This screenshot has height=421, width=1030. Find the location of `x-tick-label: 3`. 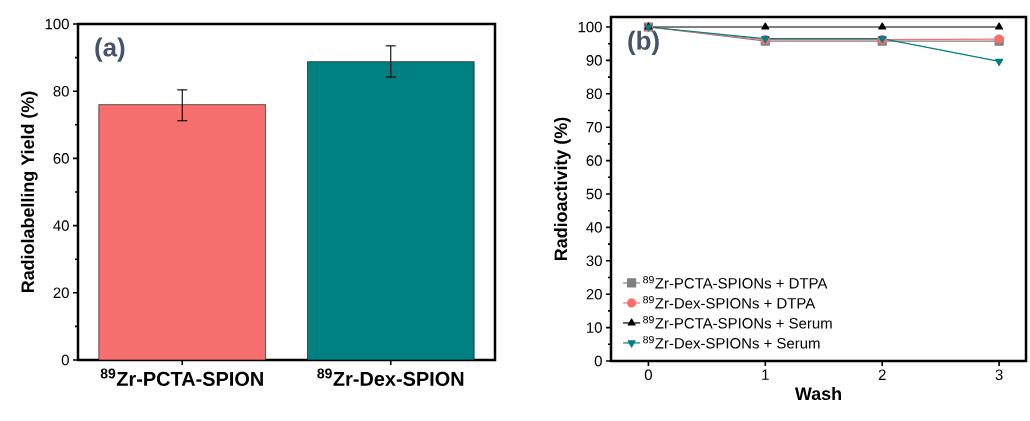

x-tick-label: 3 is located at coordinates (999, 375).